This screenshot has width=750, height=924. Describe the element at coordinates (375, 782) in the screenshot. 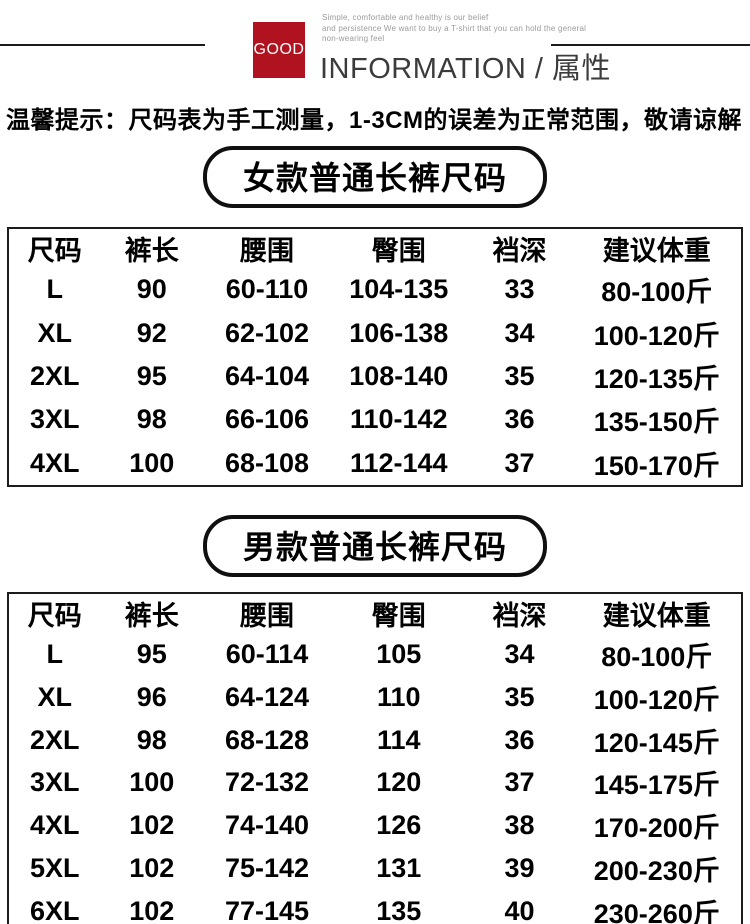

I see `table-row: 3XL 100 72-132 120 37 145-175斤` at that location.